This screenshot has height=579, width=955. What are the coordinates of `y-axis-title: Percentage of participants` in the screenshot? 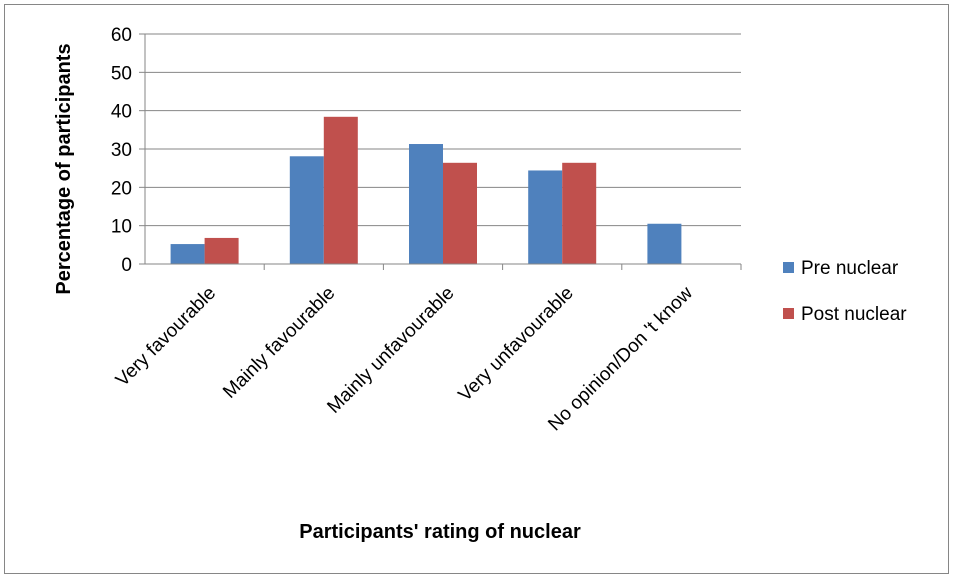 It's located at (64, 168).